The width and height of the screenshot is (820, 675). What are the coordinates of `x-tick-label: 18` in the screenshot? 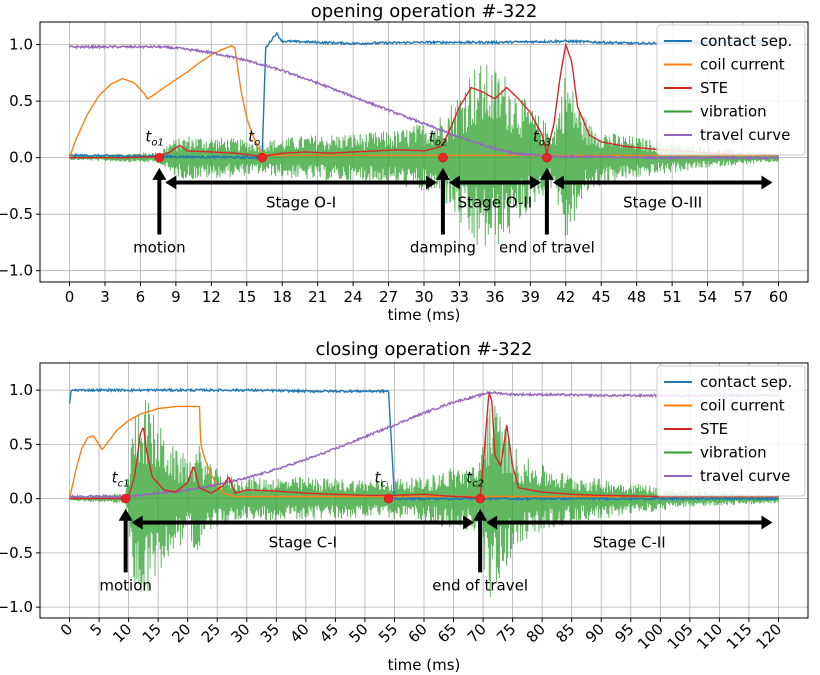 It's located at (282, 297).